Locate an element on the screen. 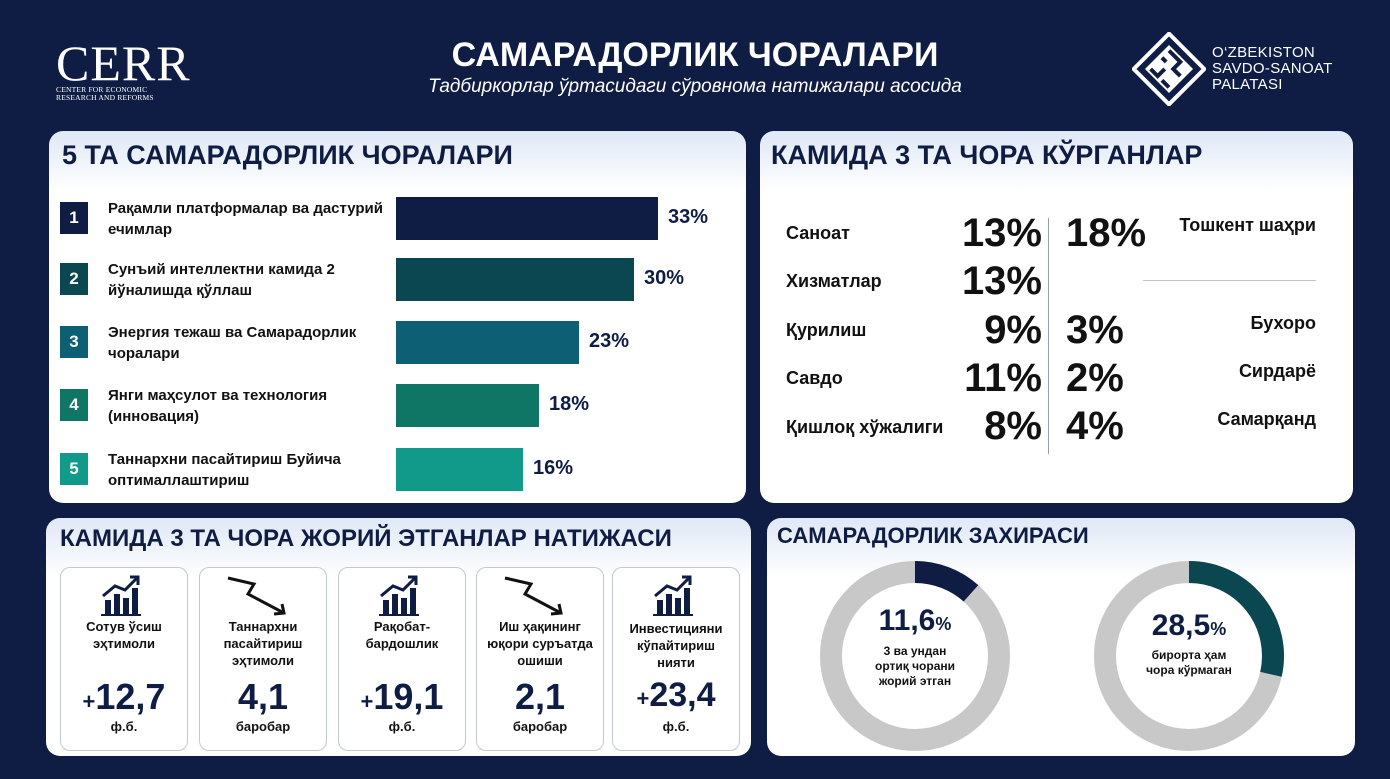 The image size is (1390, 779). sector-name: Савдо is located at coordinates (814, 378).